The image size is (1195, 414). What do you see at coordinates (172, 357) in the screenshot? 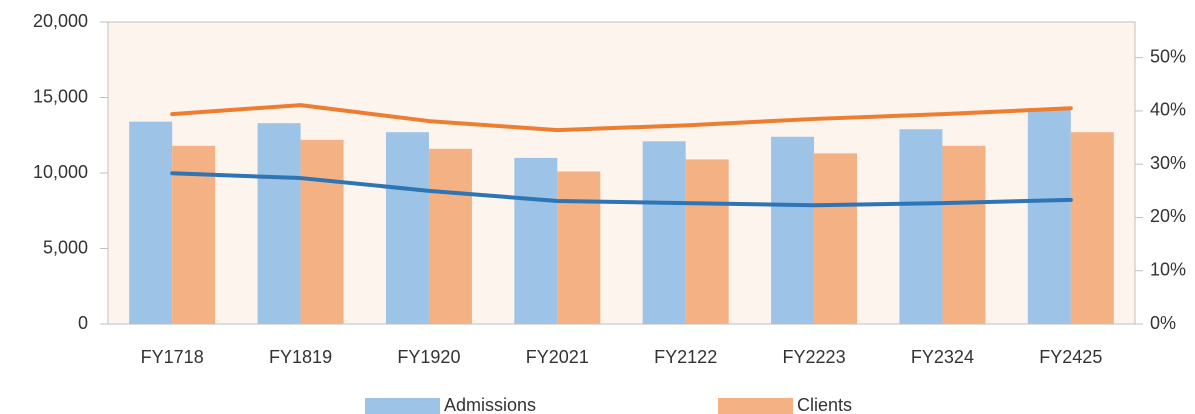
I see `x-tick-label: FY1718` at bounding box center [172, 357].